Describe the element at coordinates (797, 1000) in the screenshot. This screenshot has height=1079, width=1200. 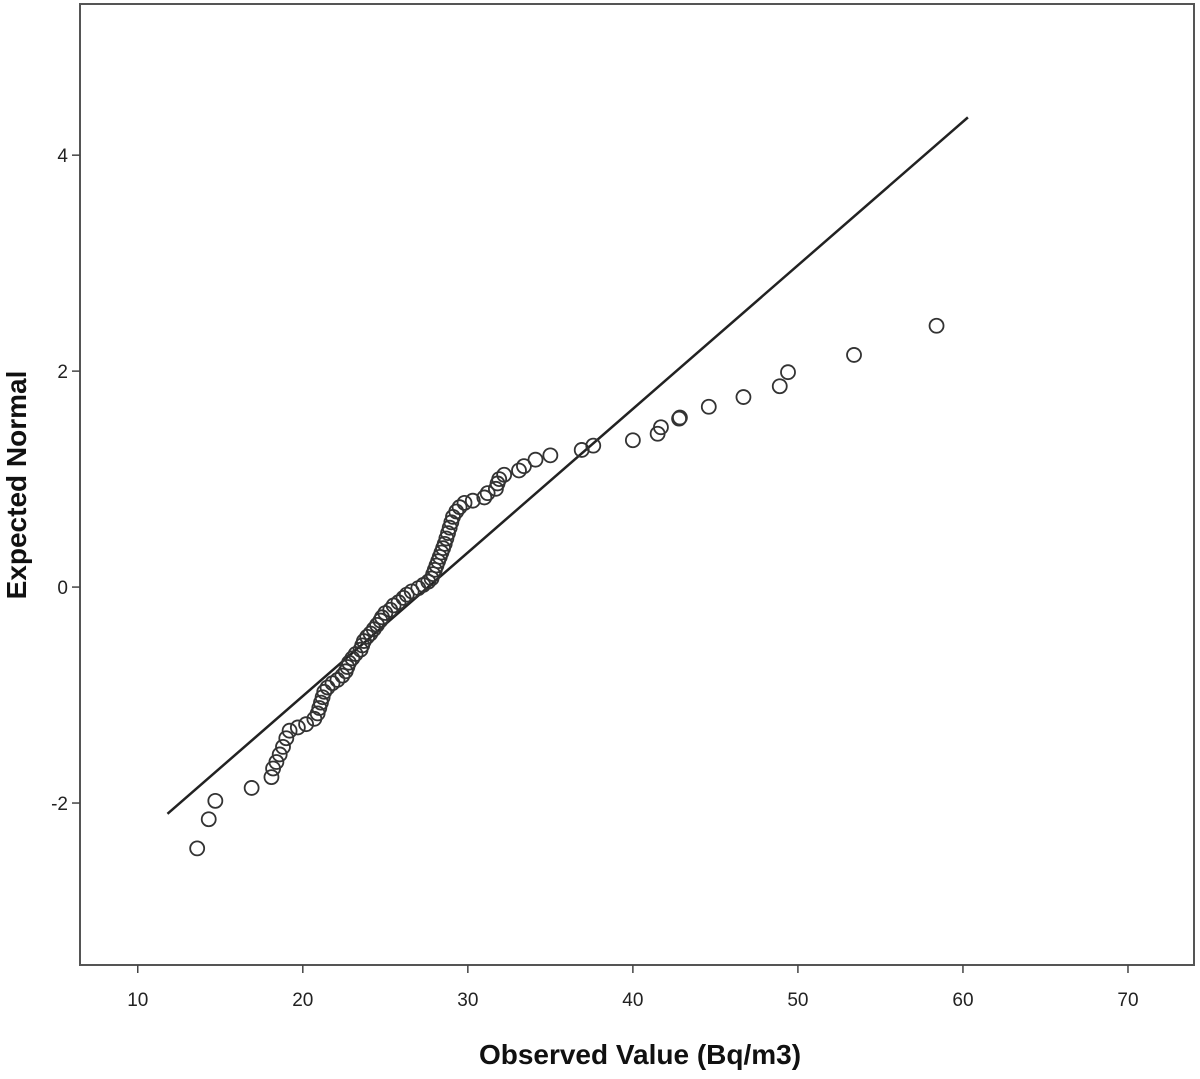
I see `x-tick-label: 50` at that location.